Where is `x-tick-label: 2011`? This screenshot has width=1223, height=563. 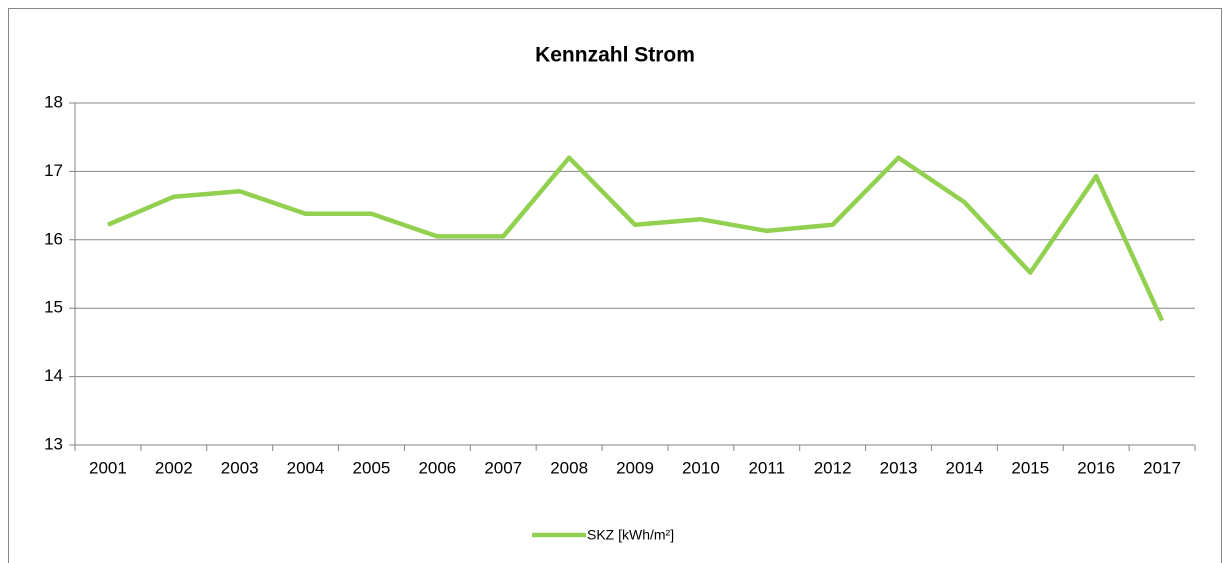
x-tick-label: 2011 is located at coordinates (766, 467).